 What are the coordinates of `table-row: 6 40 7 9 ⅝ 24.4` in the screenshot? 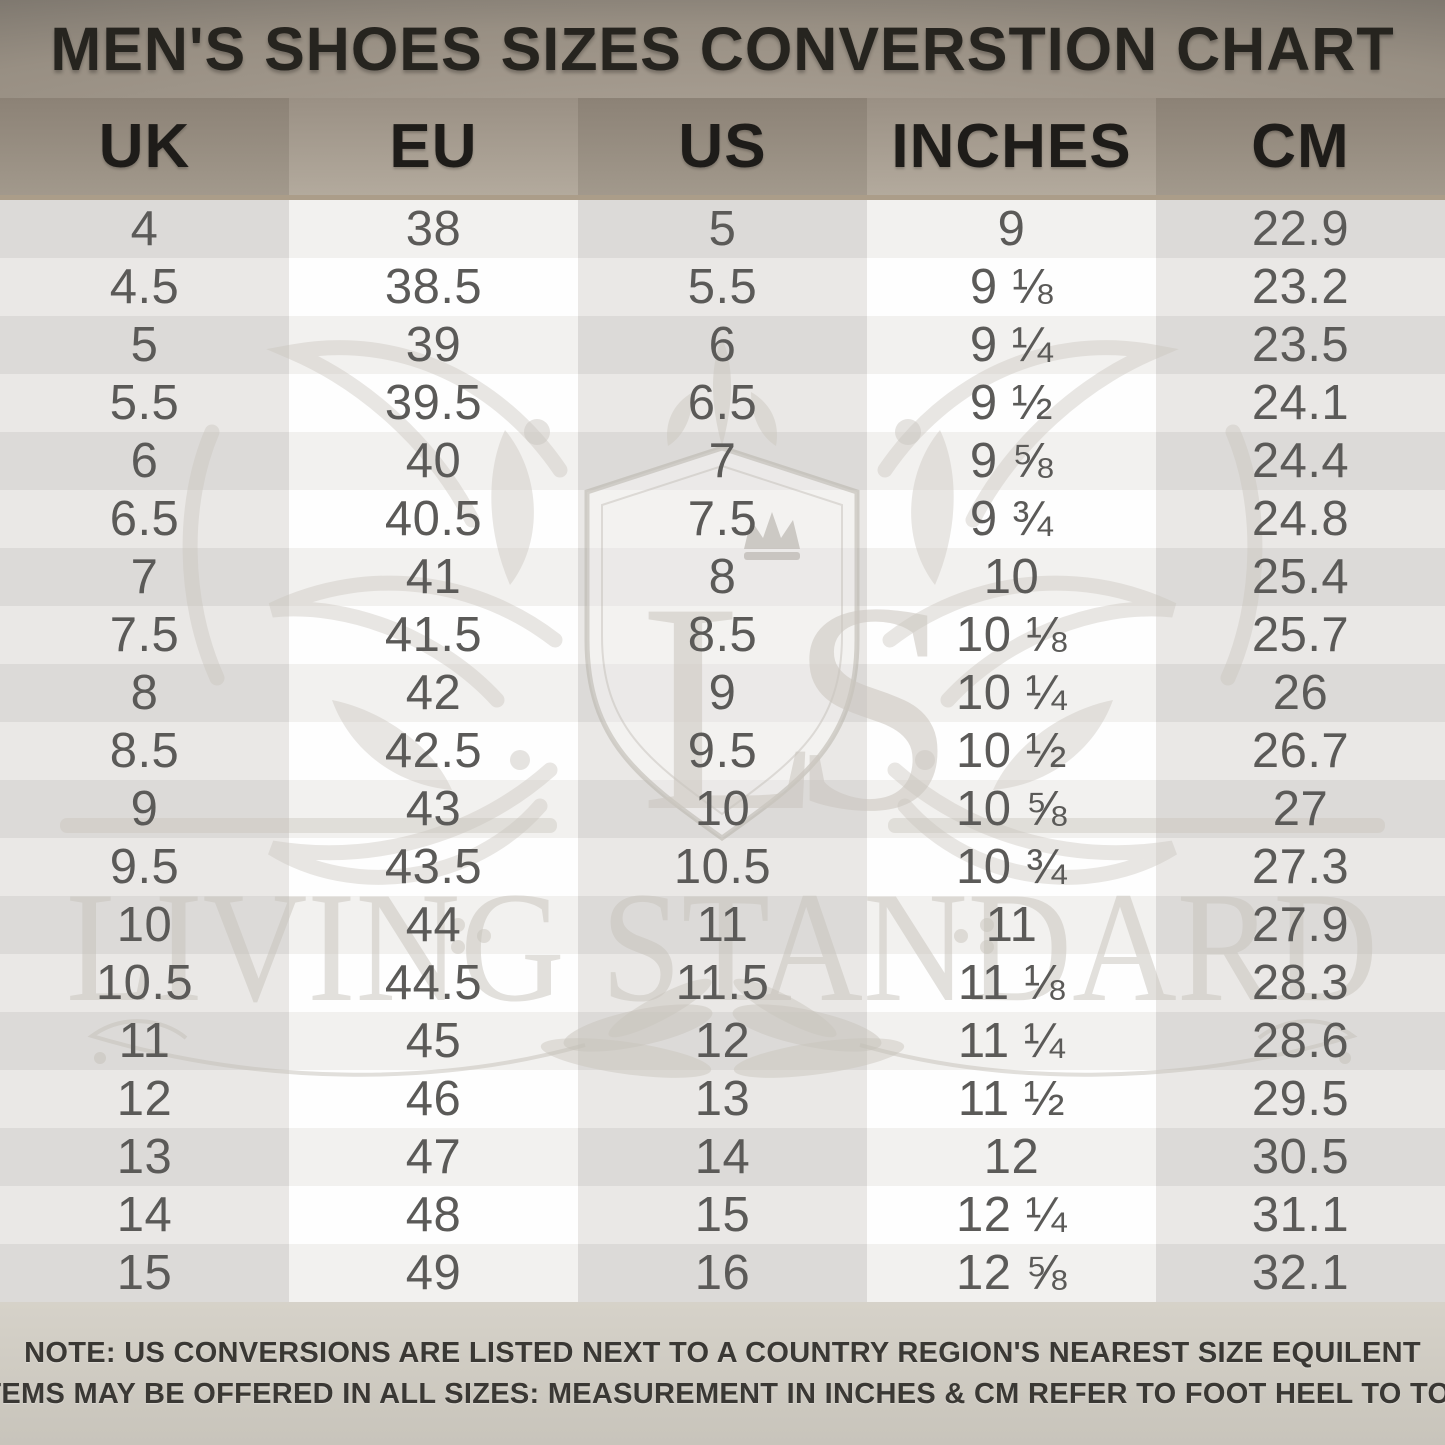 It's located at (722, 461).